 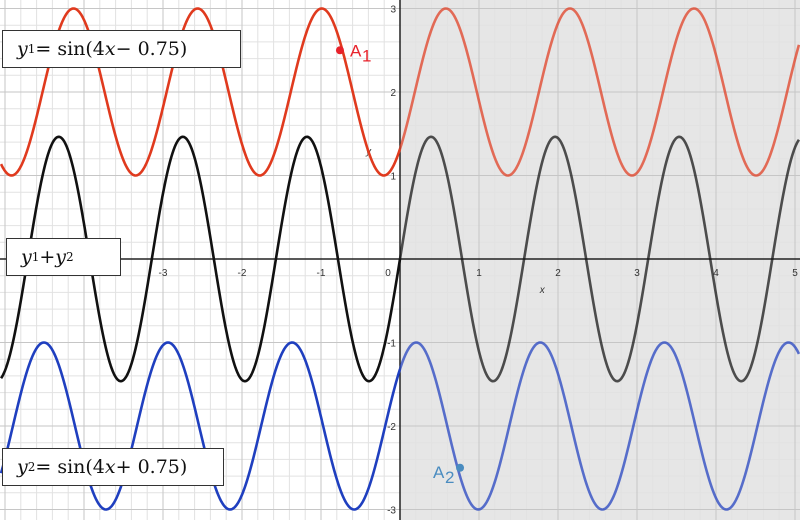 I want to click on y-tick-label: 2, so click(x=393, y=93).